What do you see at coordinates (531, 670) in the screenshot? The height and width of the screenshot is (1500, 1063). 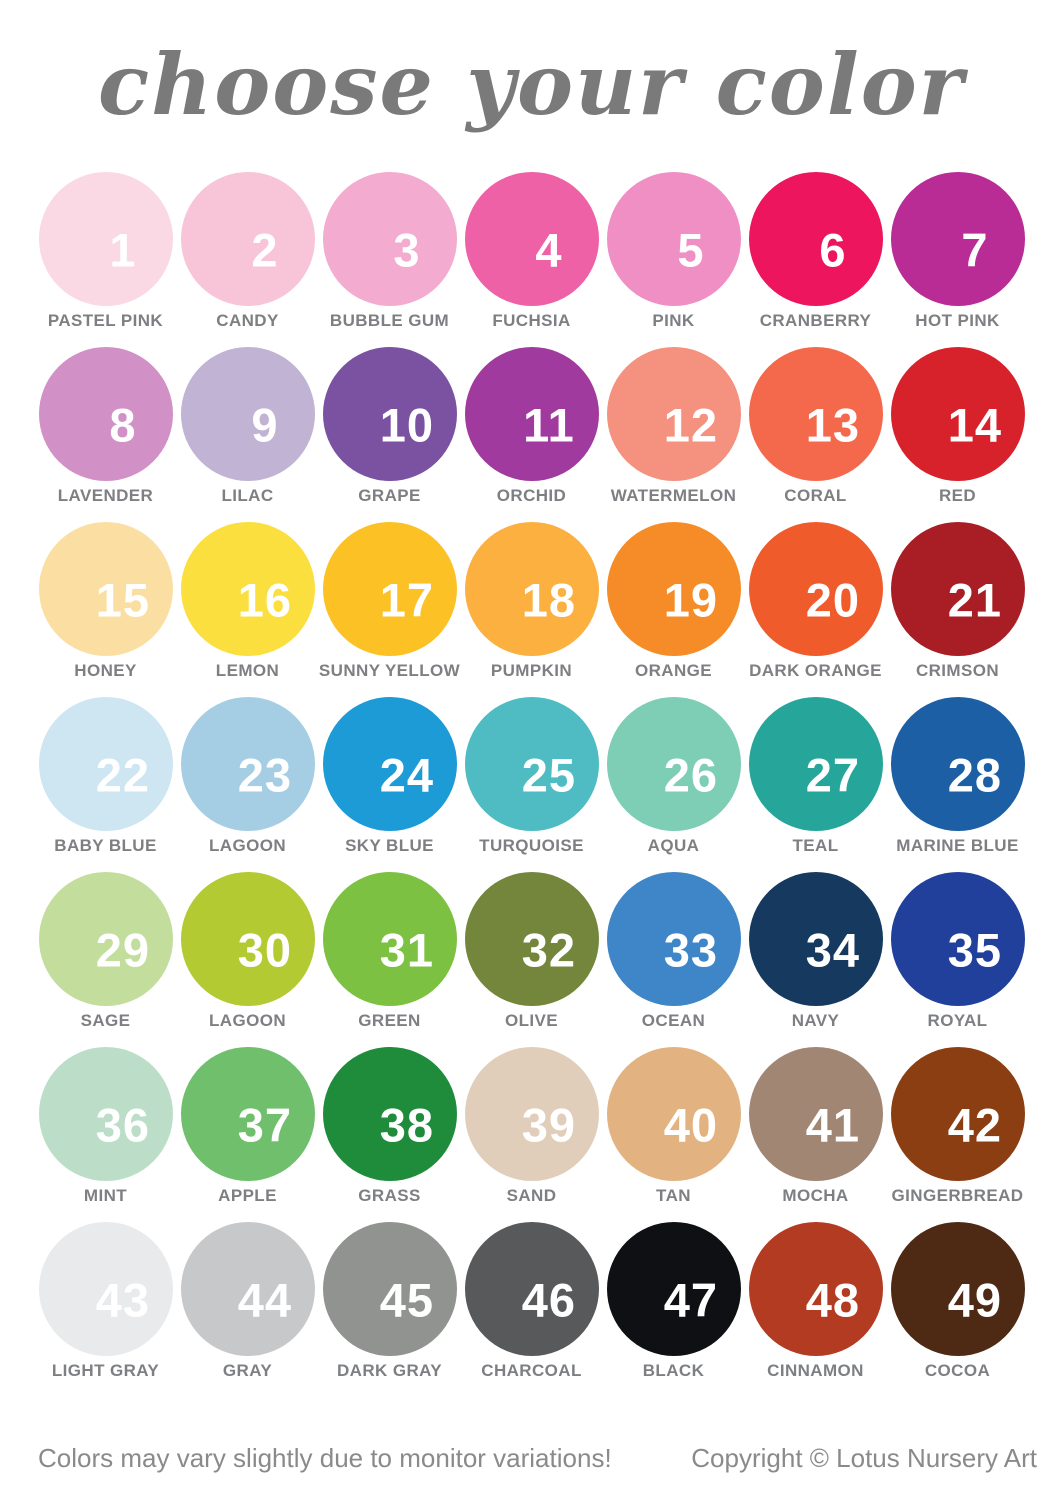 I see `color-label: PUMPKIN` at bounding box center [531, 670].